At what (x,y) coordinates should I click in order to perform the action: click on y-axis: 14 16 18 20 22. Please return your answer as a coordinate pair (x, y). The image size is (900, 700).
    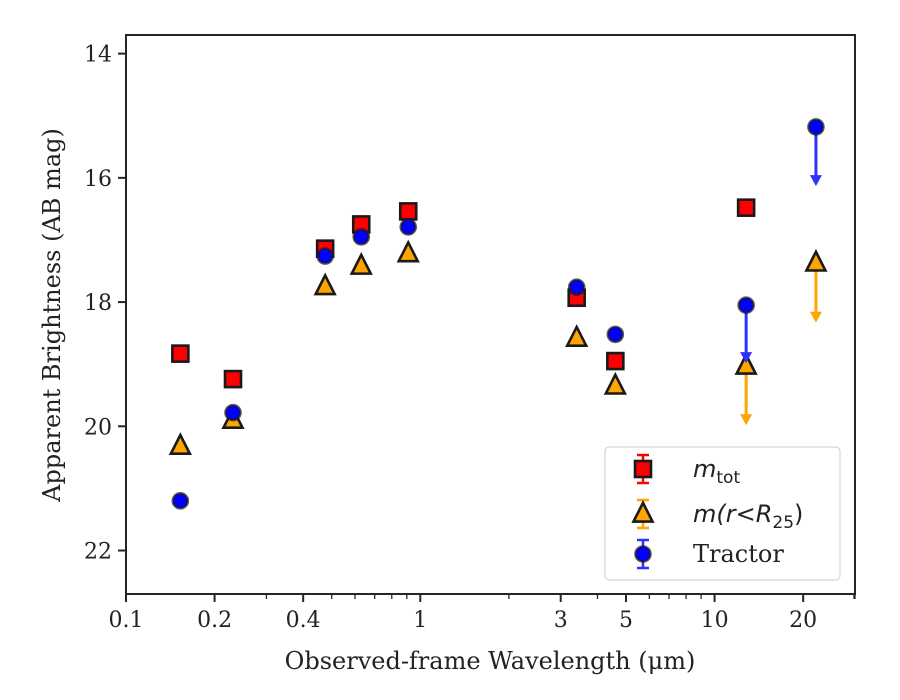
    Looking at the image, I should click on (105, 304).